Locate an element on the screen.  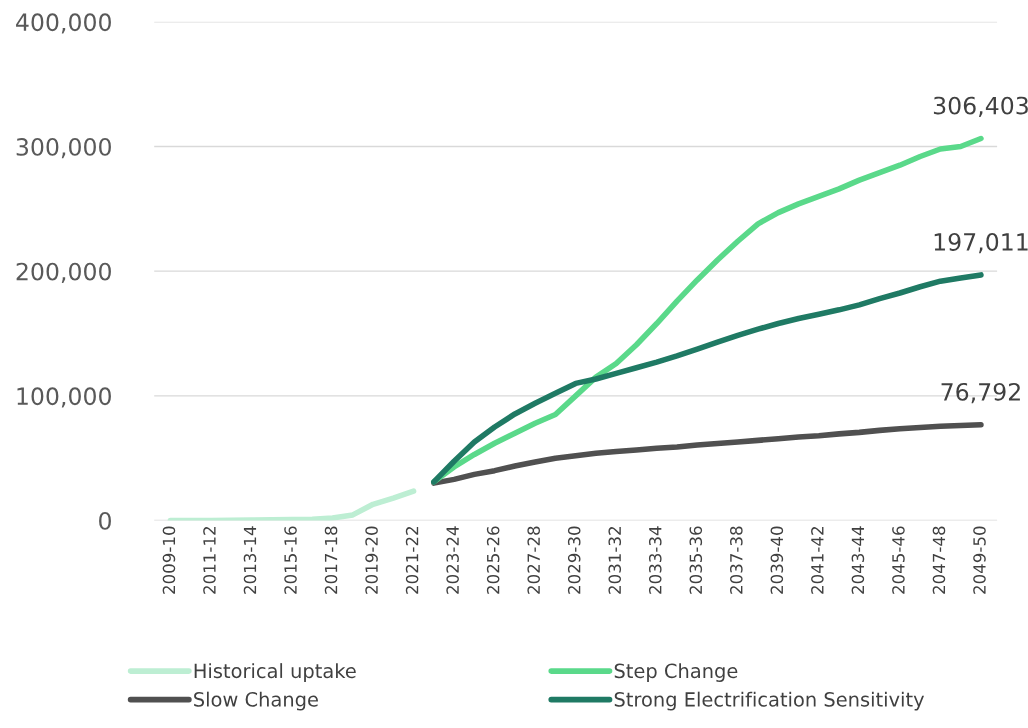
data-label: 306,403 is located at coordinates (980, 106).